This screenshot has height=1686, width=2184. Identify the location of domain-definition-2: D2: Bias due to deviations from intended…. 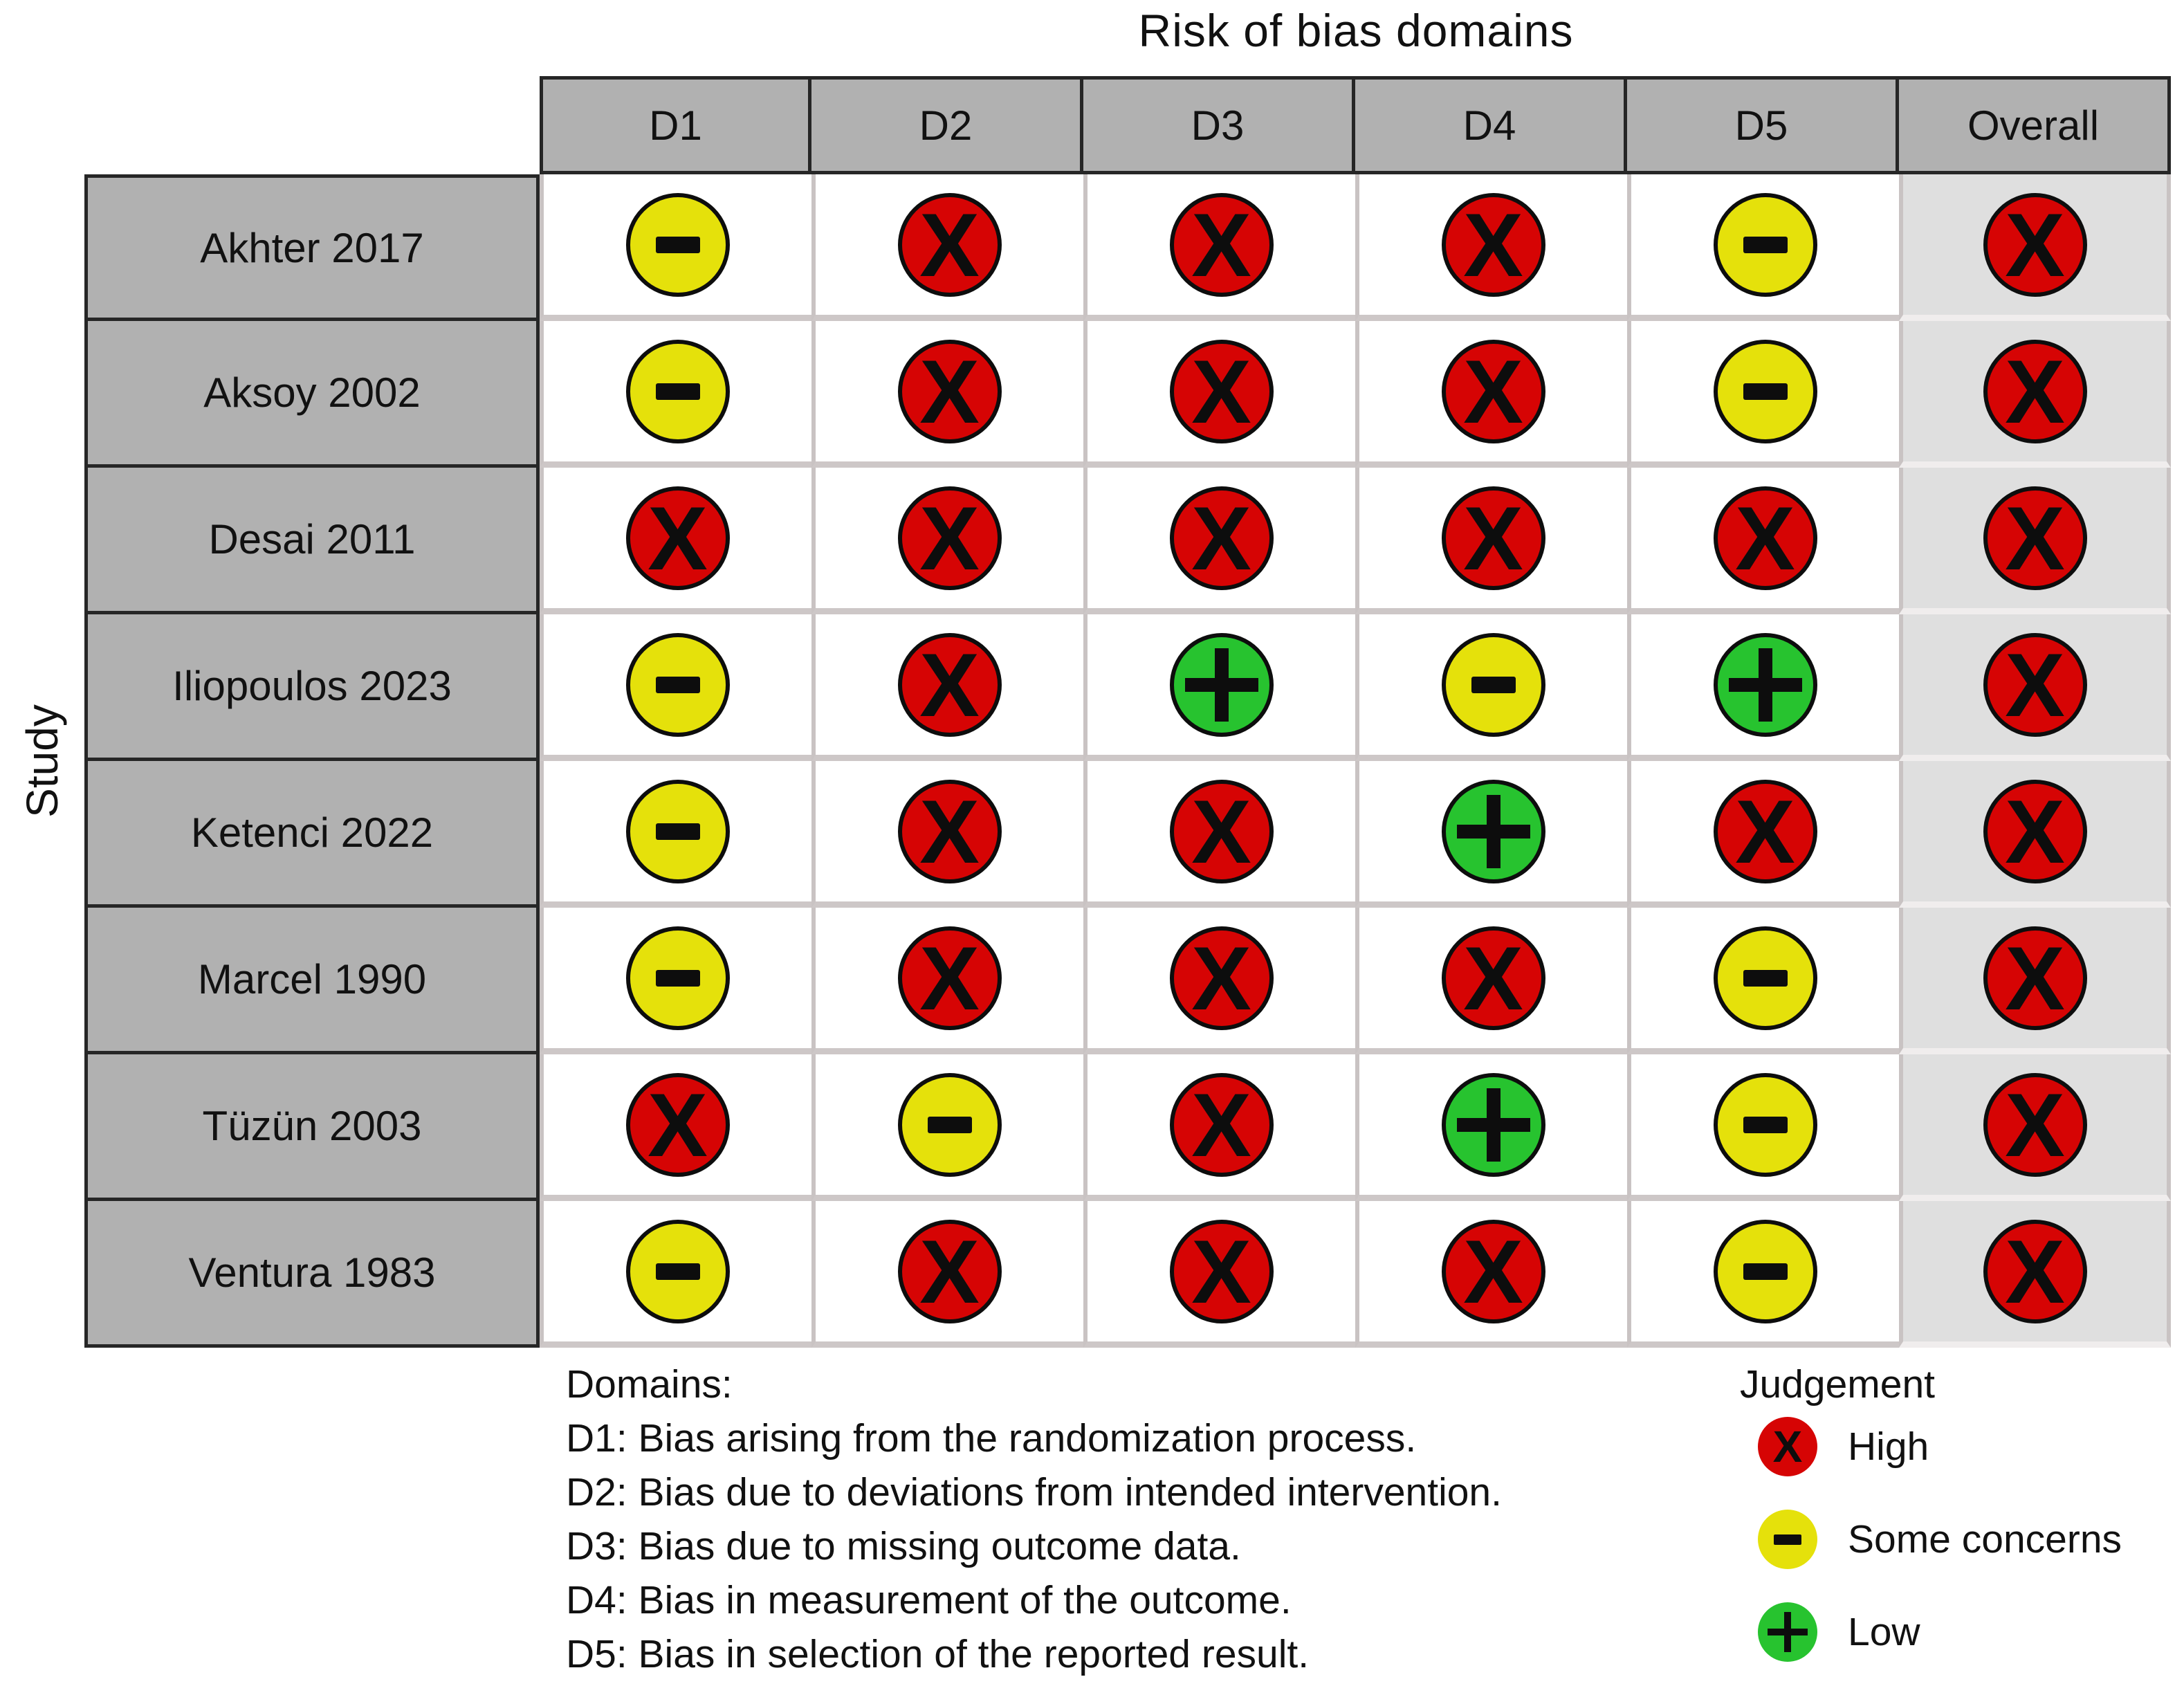
(1034, 1492).